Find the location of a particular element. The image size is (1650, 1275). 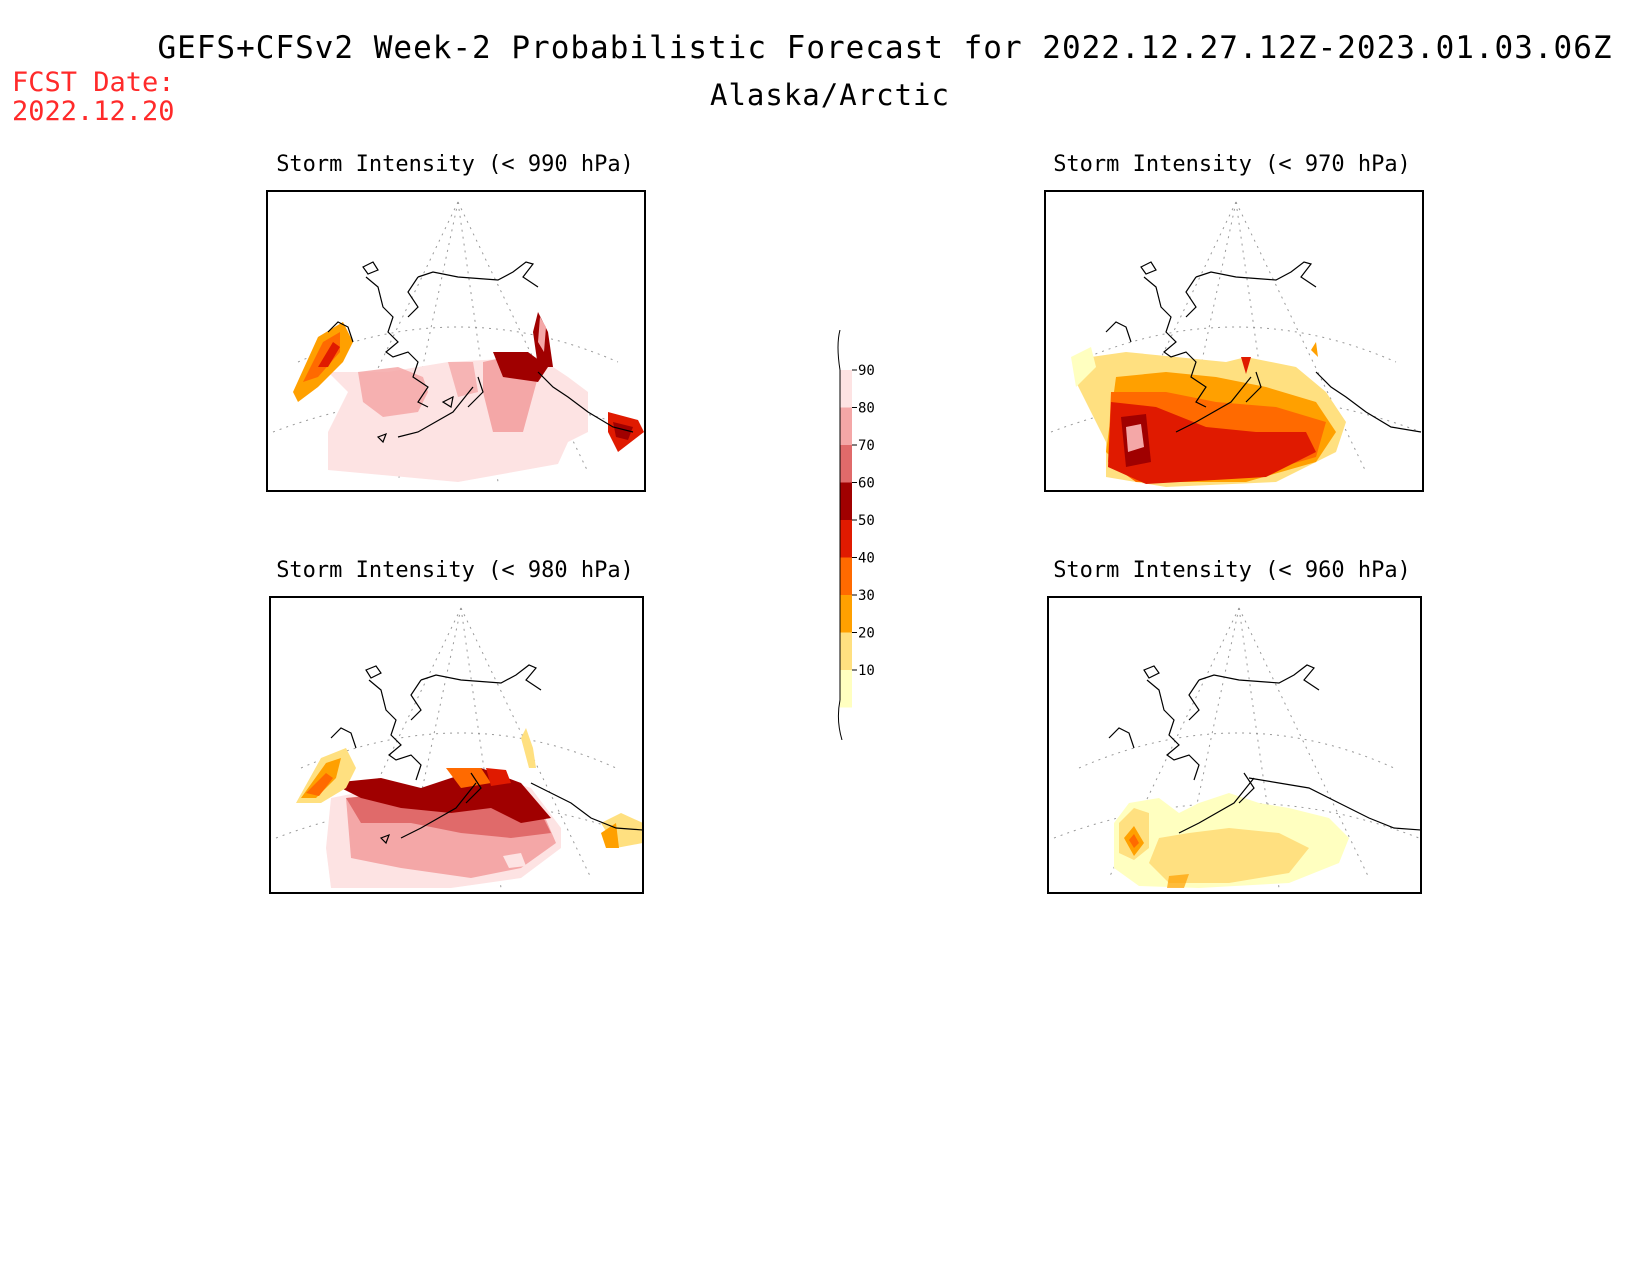

colorbar-label: 40 is located at coordinates (866, 559).